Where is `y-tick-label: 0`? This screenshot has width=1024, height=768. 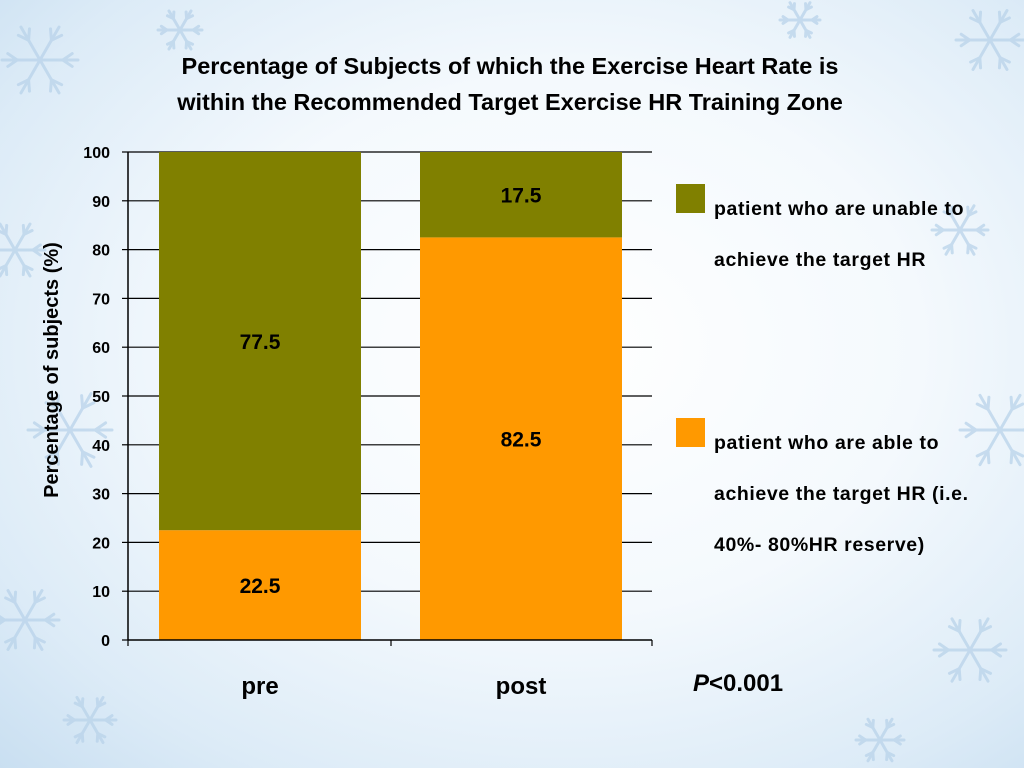
y-tick-label: 0 is located at coordinates (105, 641).